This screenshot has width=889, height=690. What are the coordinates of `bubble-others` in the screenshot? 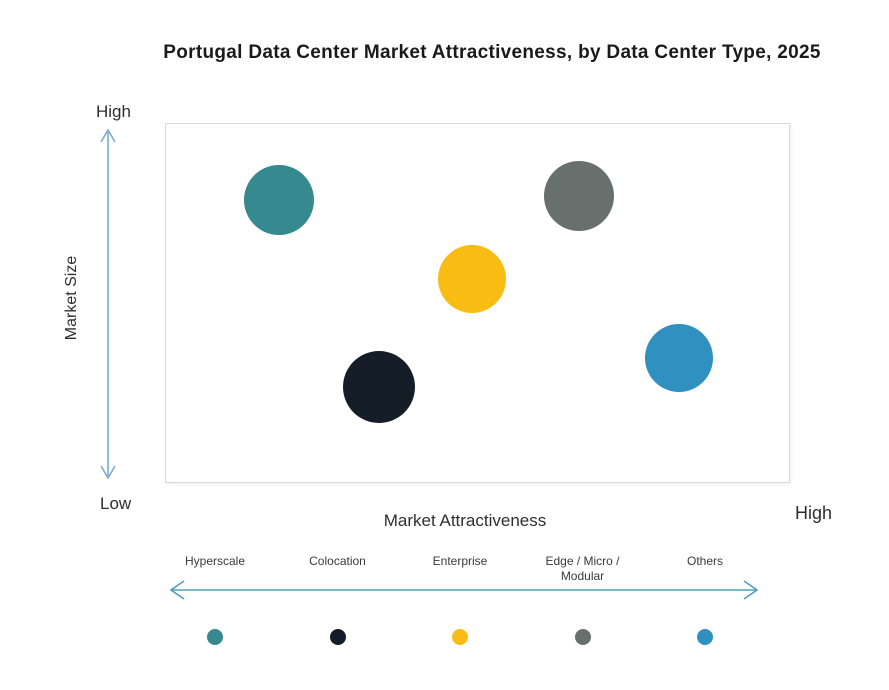 It's located at (678, 358).